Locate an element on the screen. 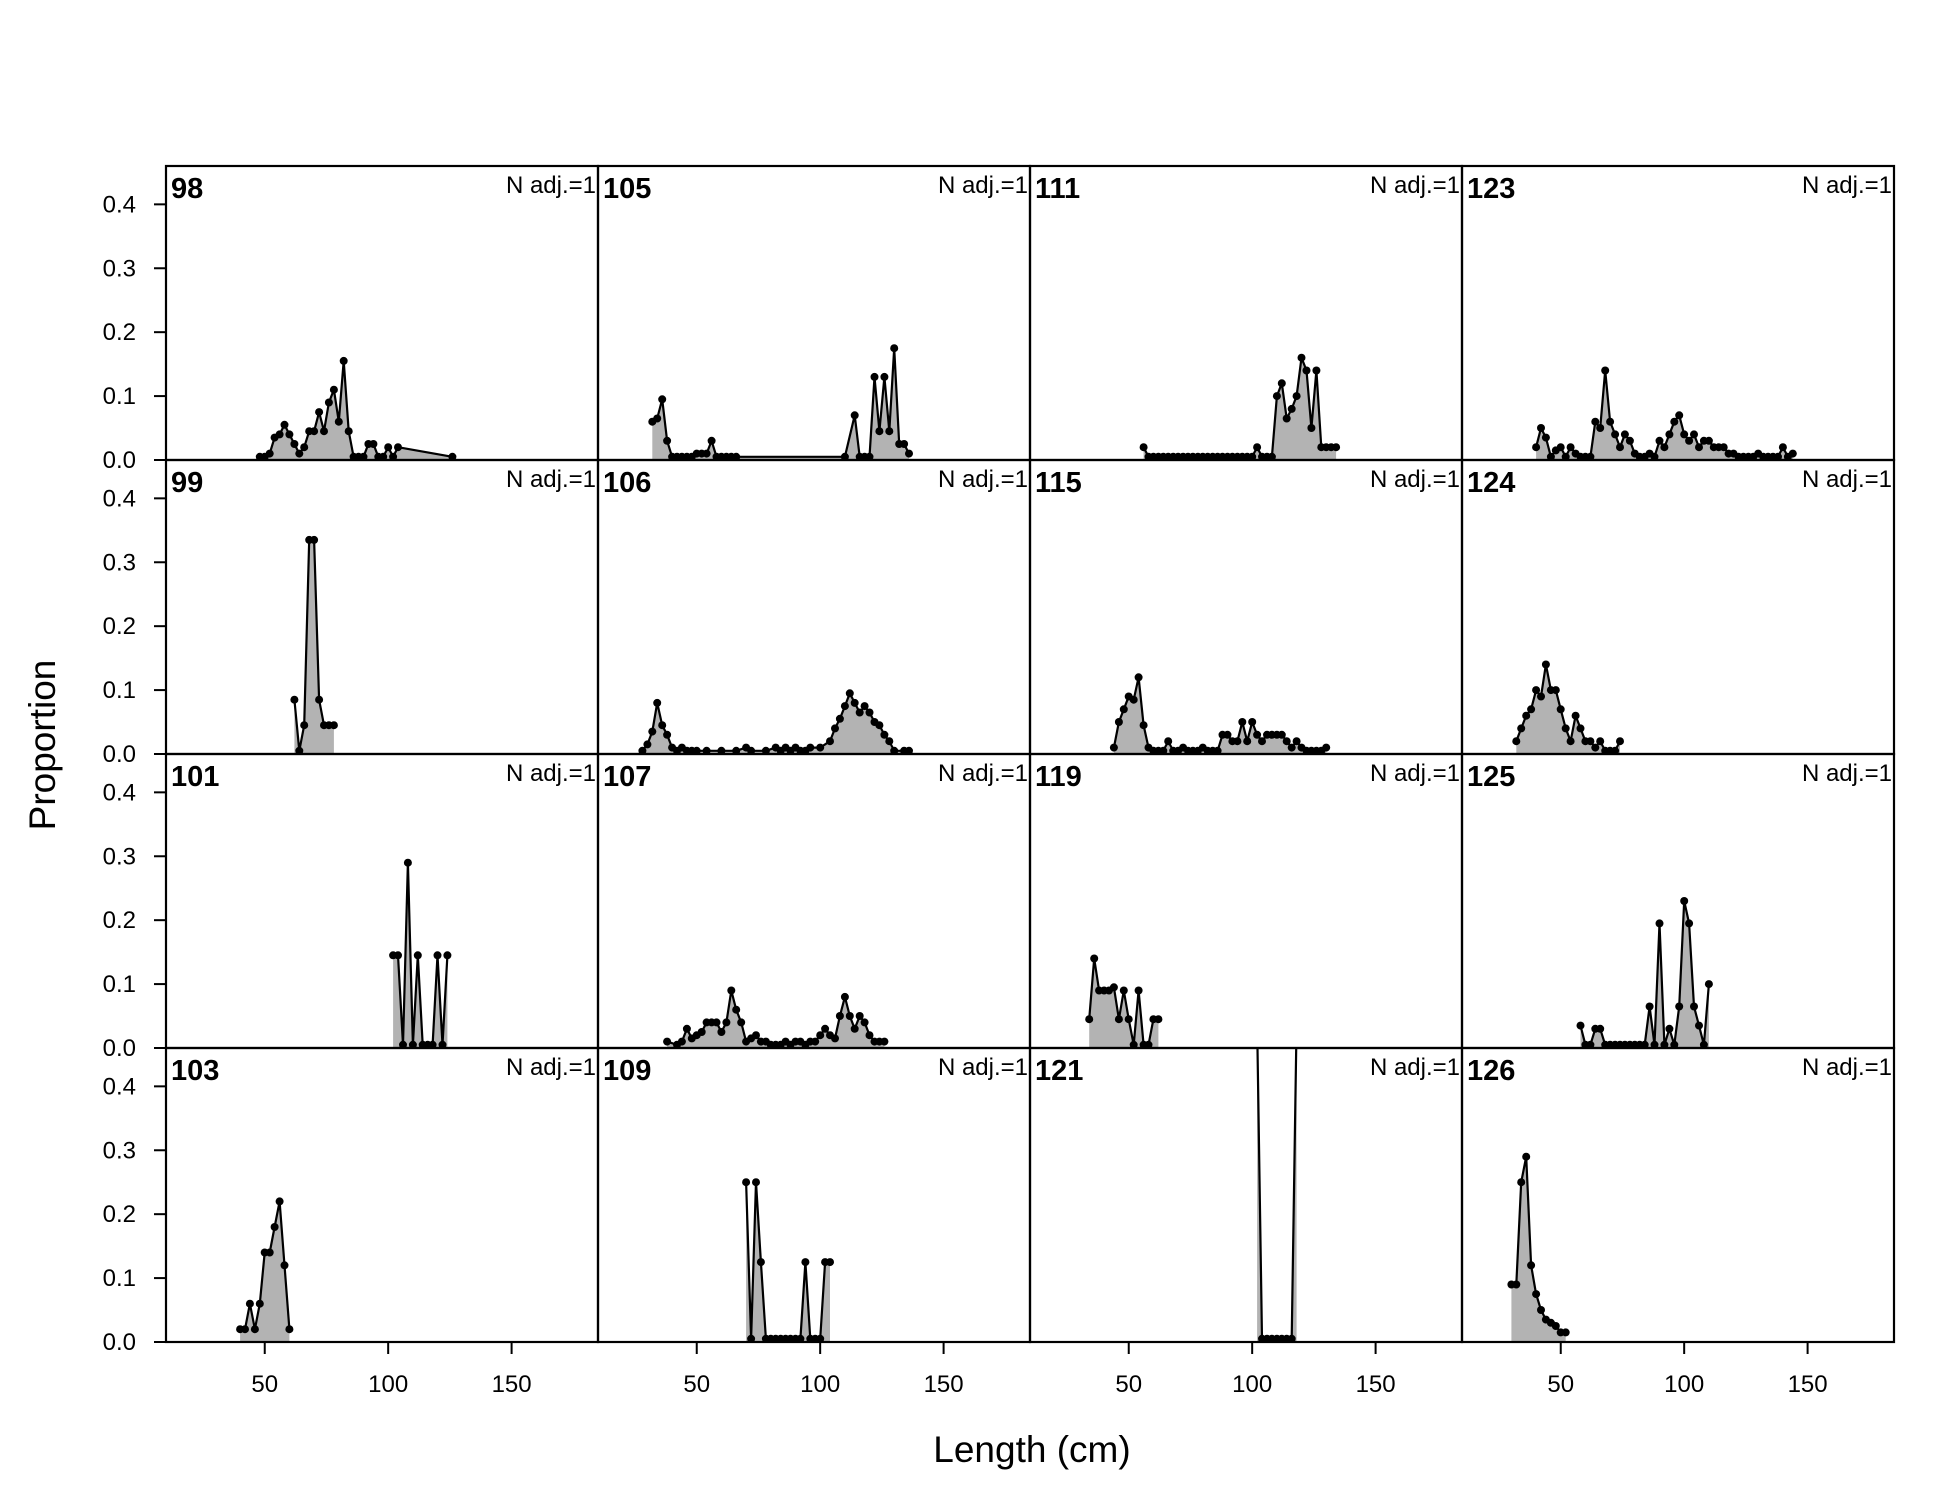 The height and width of the screenshot is (1500, 1950). panel-label: 115 is located at coordinates (1058, 483).